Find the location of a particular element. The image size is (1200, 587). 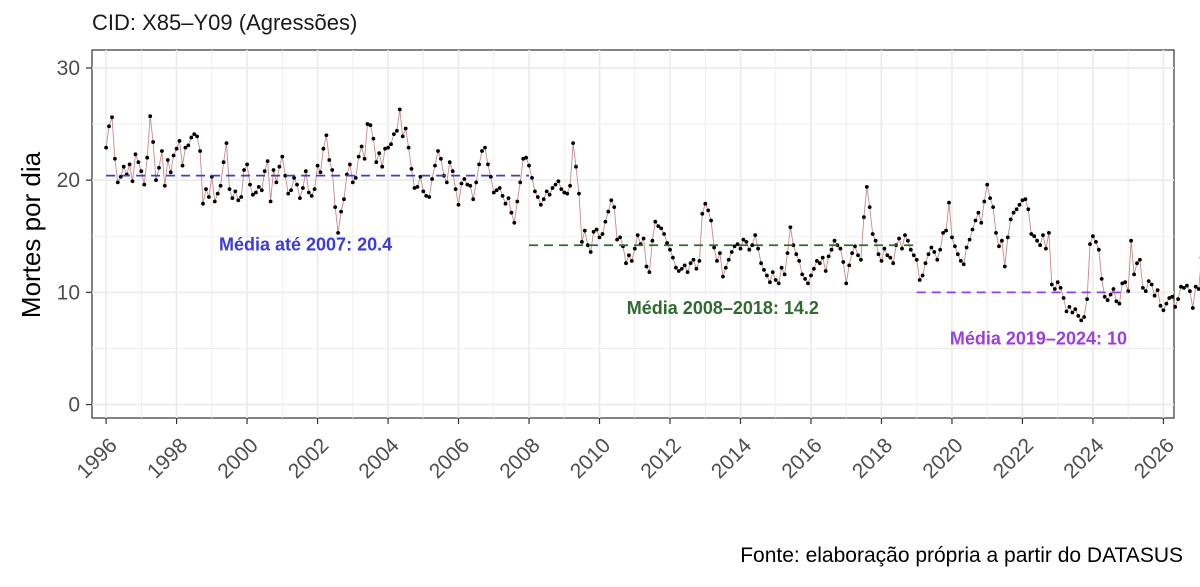

x-tick-label: 2022 is located at coordinates (1013, 458).